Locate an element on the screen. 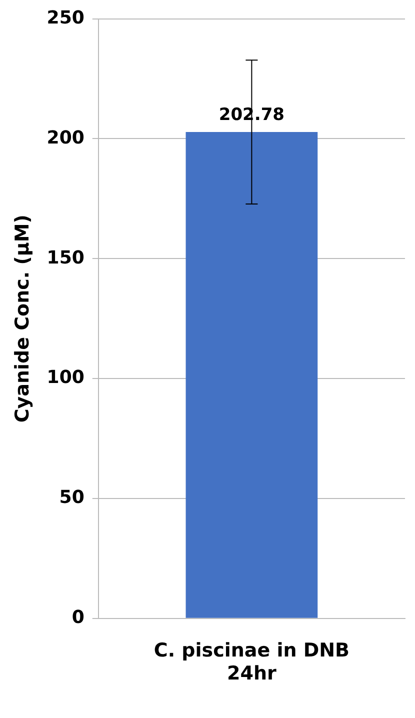 This screenshot has height=718, width=415. y-tick-label: 100 is located at coordinates (65, 377).